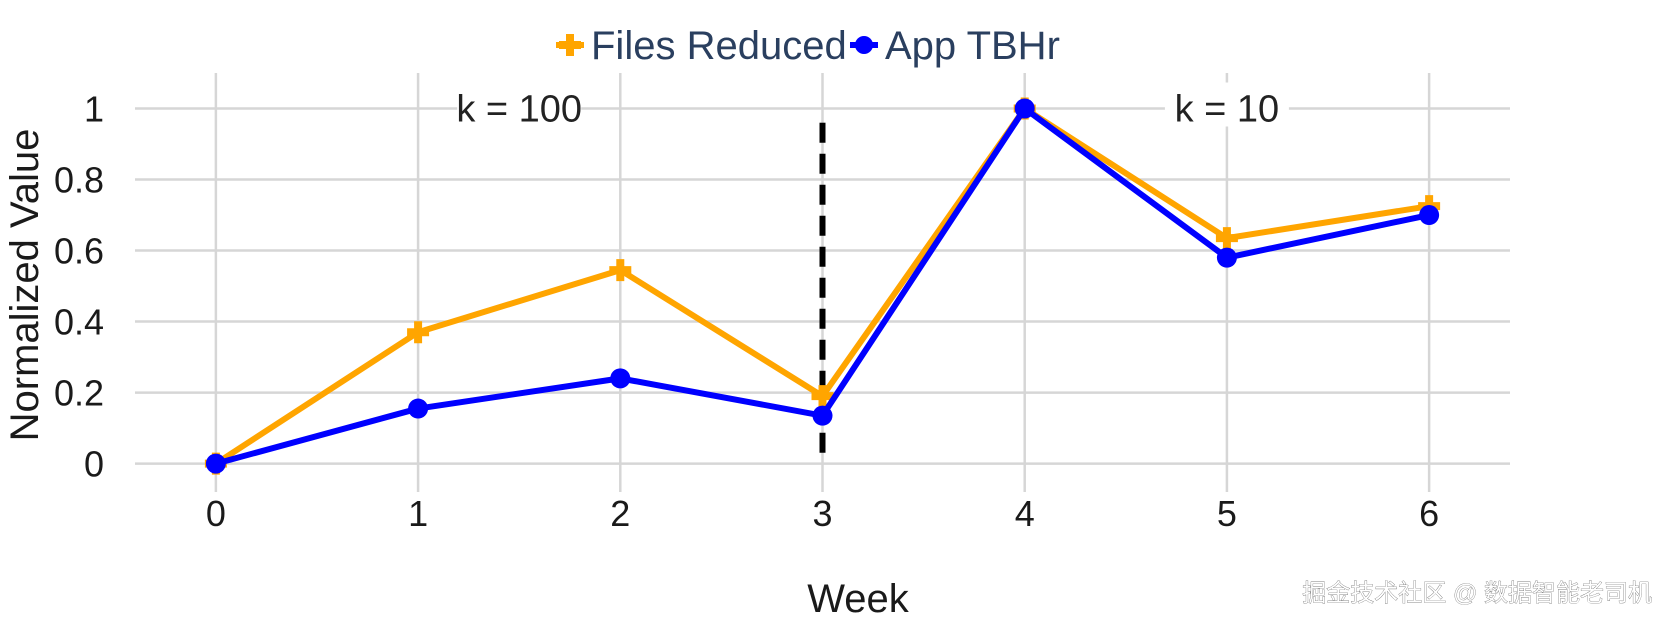  What do you see at coordinates (620, 513) in the screenshot?
I see `x-tick-label: 2` at bounding box center [620, 513].